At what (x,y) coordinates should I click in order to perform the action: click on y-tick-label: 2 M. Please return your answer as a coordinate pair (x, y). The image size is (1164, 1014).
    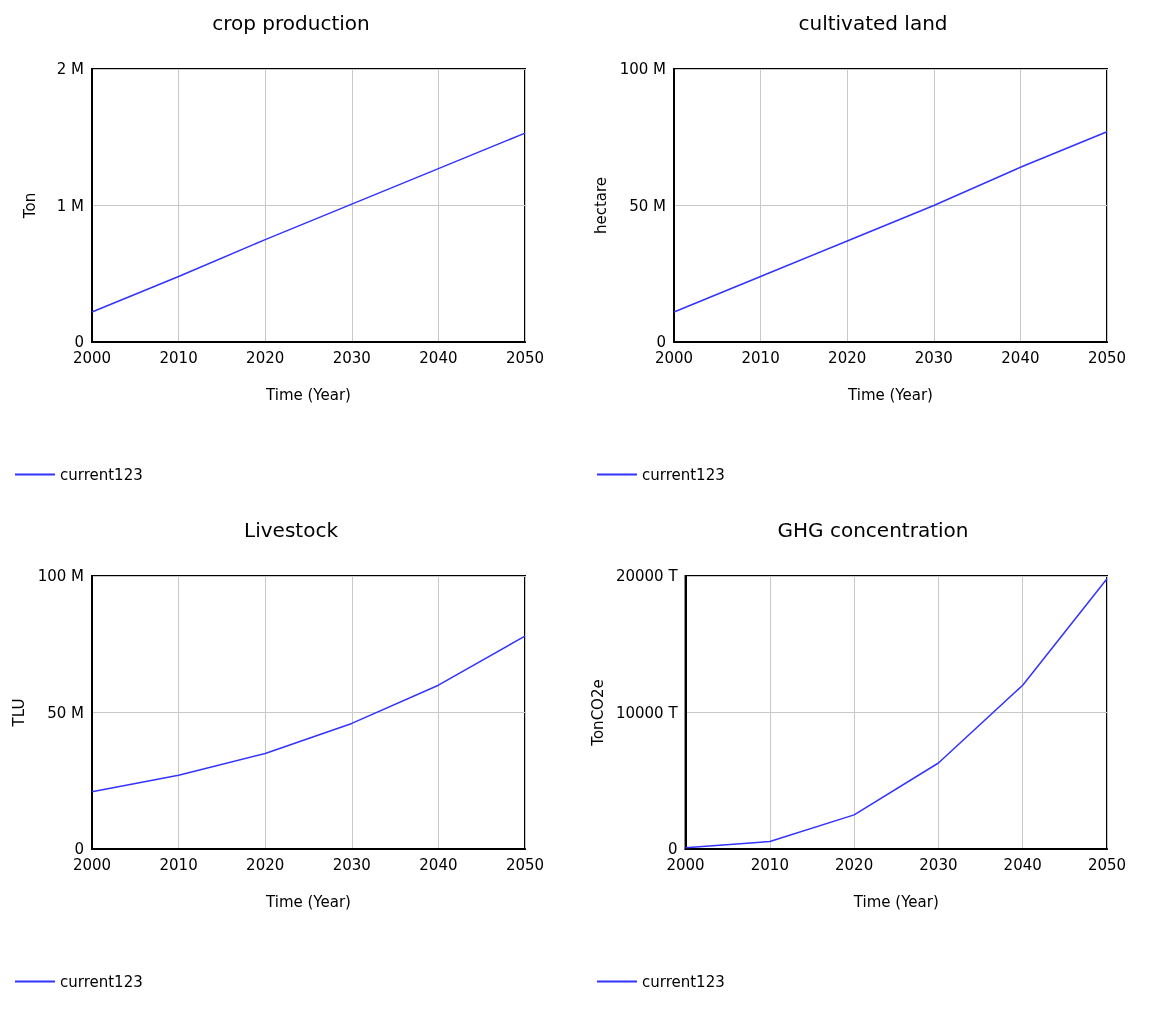
    Looking at the image, I should click on (70, 69).